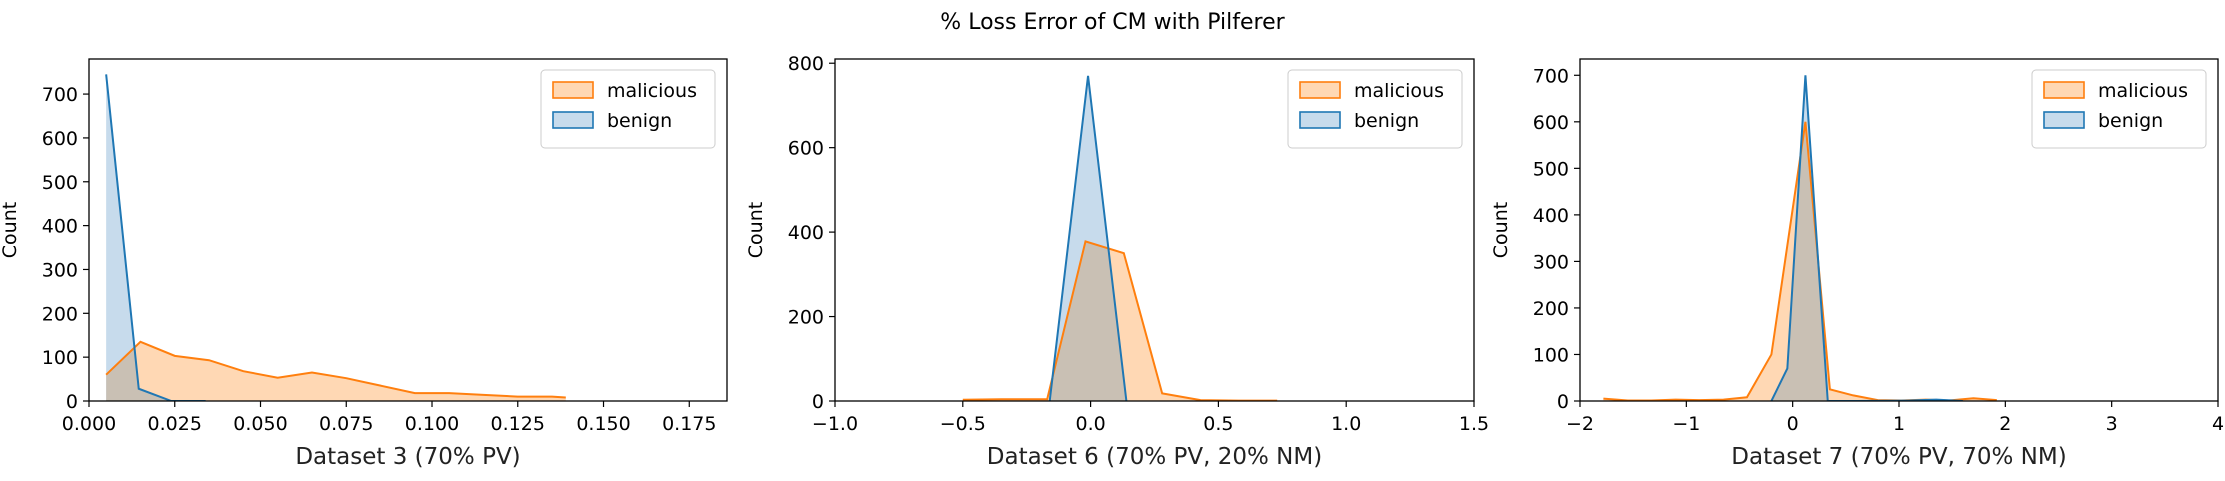 The height and width of the screenshot is (481, 2225). I want to click on x-tick-label: 0, so click(1793, 424).